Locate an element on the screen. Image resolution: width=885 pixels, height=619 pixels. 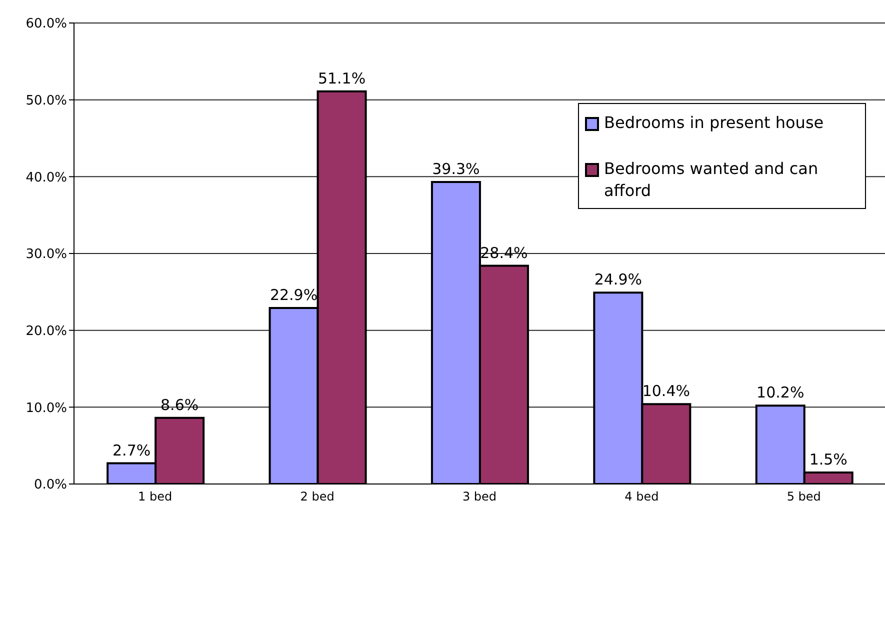
data-label: 10.2% is located at coordinates (780, 393).